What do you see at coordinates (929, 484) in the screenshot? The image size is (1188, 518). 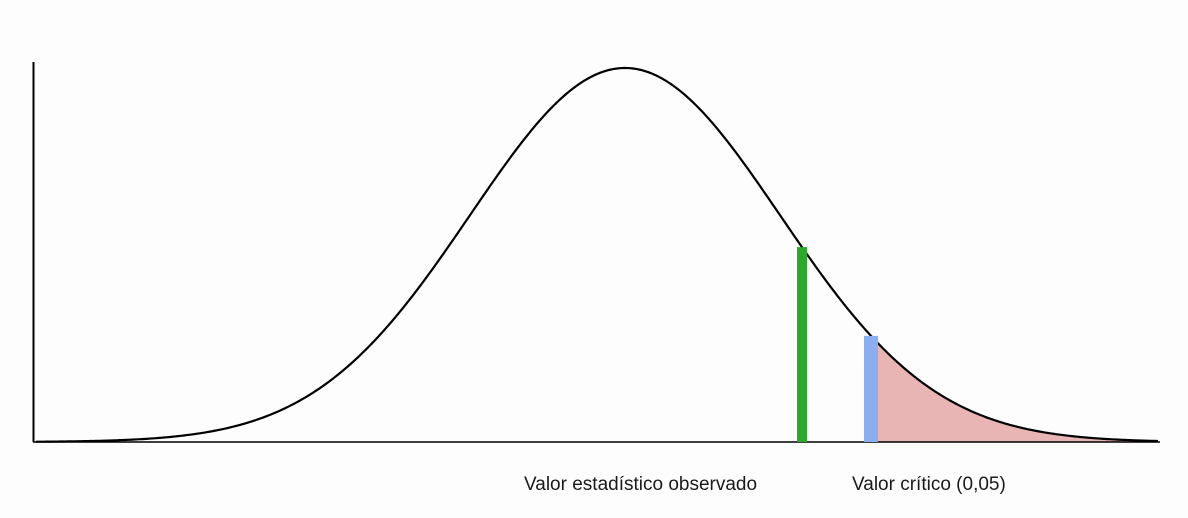 I see `critical-value-label: Valor crítico (0,05)` at bounding box center [929, 484].